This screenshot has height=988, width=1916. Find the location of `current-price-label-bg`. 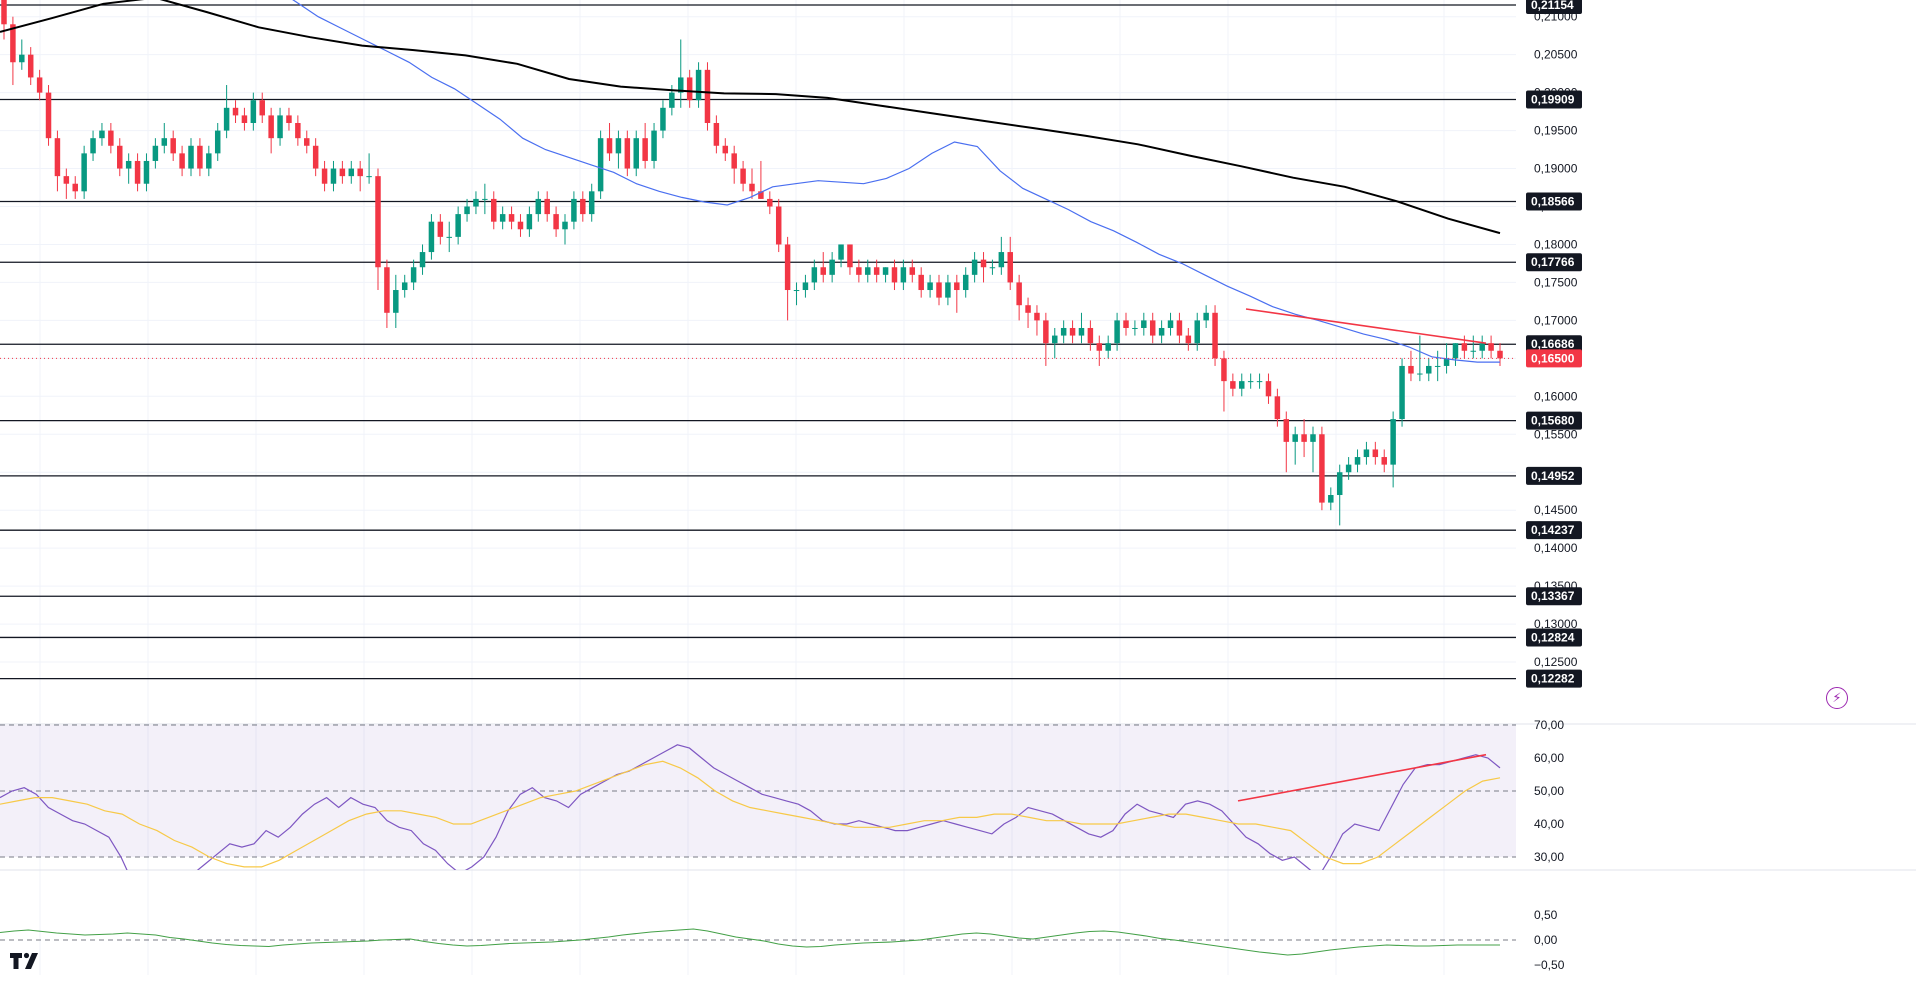

current-price-label-bg is located at coordinates (1554, 358).